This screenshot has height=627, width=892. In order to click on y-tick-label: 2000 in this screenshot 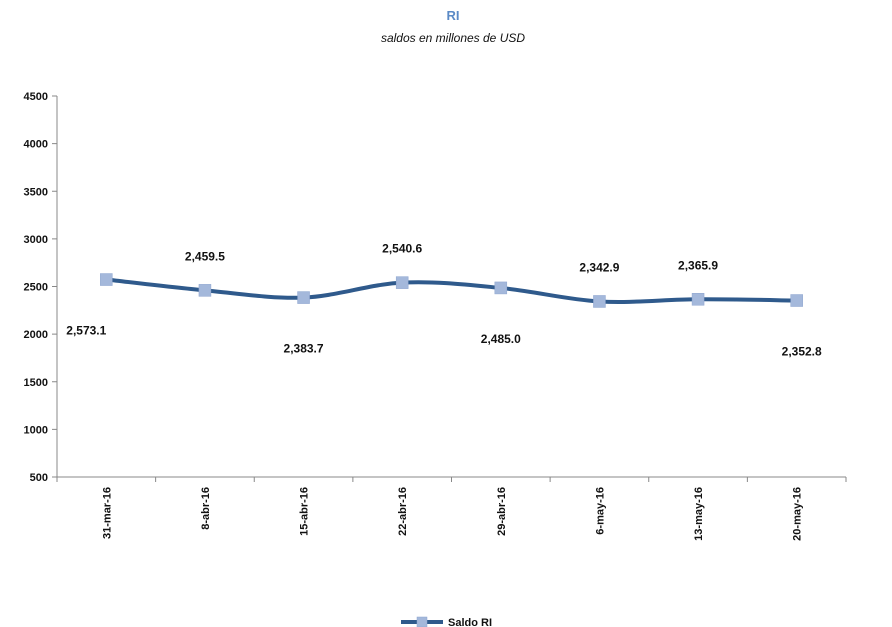, I will do `click(36, 335)`.